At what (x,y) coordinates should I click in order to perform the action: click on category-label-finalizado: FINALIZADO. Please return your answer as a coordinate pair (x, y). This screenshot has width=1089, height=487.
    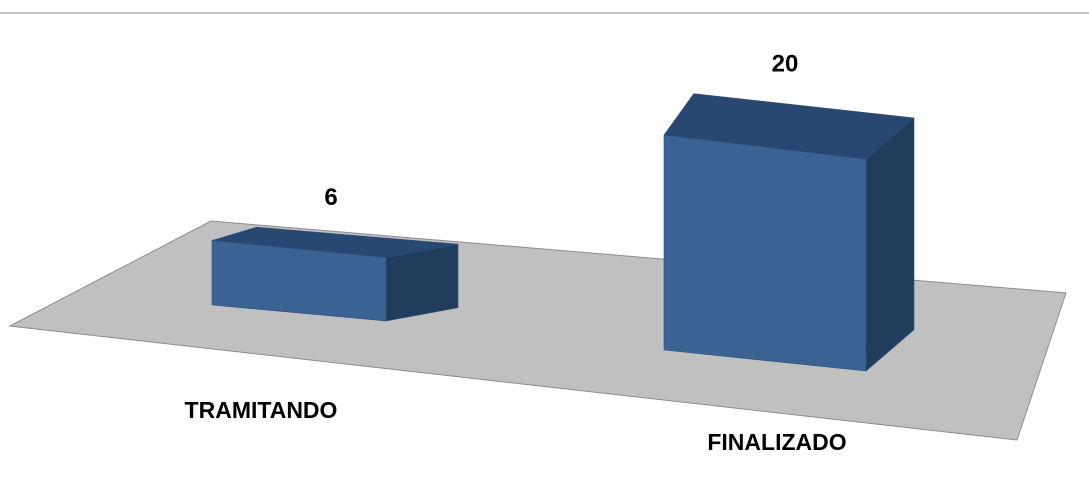
    Looking at the image, I should click on (776, 442).